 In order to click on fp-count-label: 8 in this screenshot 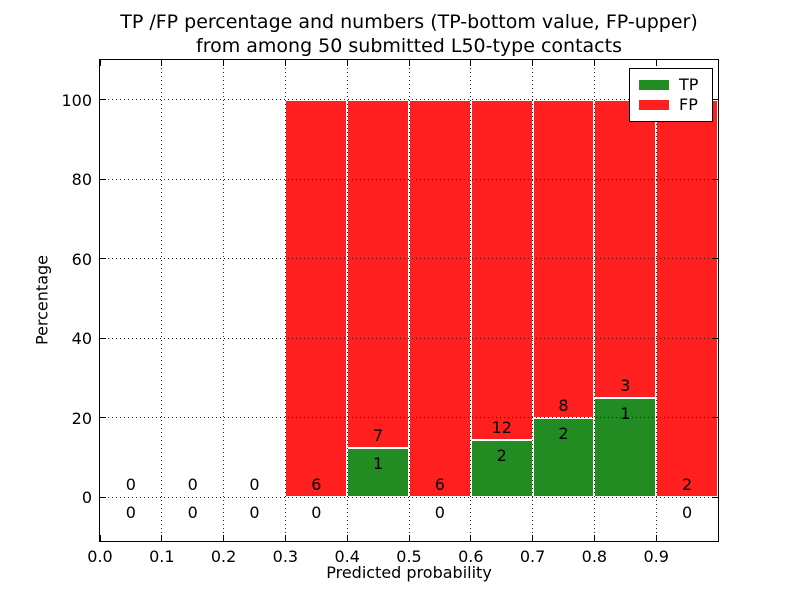, I will do `click(563, 405)`.